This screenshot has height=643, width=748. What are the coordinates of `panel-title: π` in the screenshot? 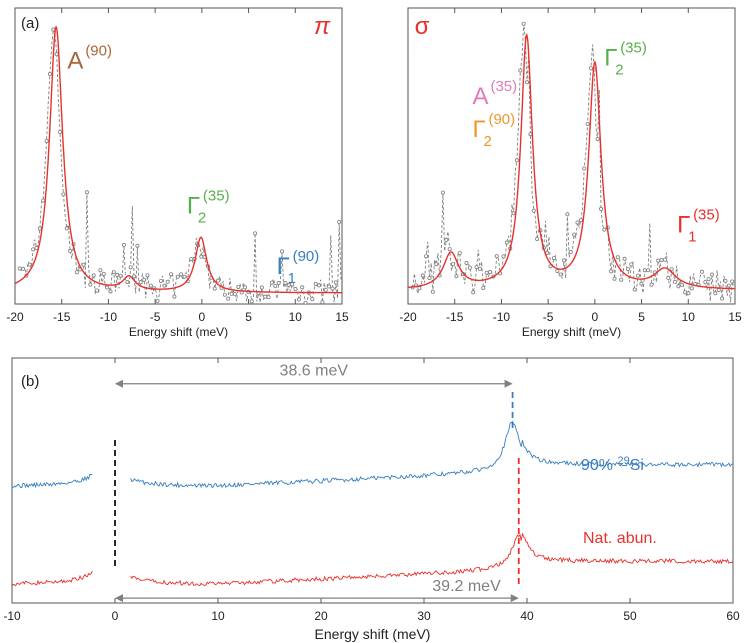 It's located at (322, 26).